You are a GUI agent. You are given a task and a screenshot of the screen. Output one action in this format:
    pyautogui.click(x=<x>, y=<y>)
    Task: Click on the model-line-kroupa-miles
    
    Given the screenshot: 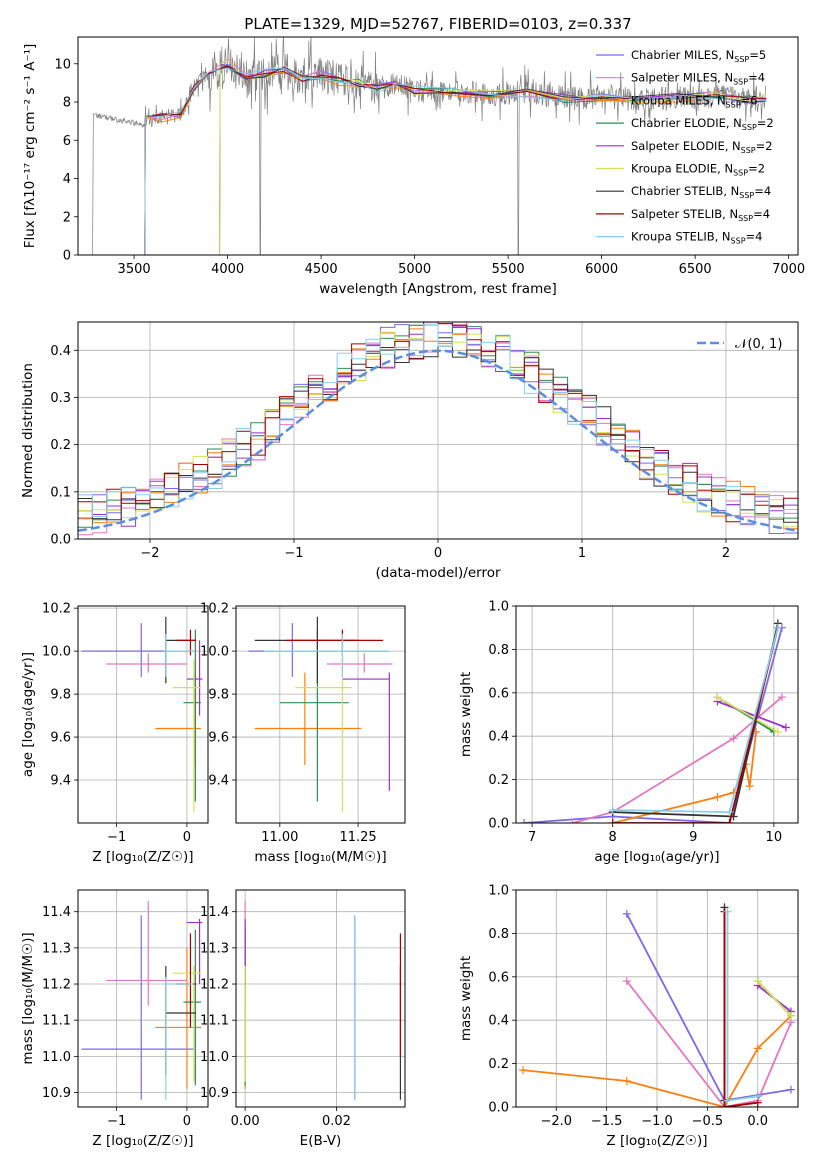 What is the action you would take?
    pyautogui.click(x=424, y=160)
    